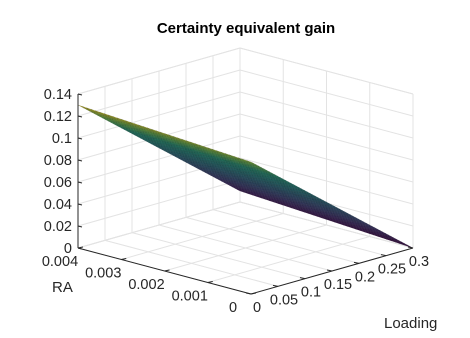 This screenshot has height=338, width=470. What do you see at coordinates (68, 249) in the screenshot?
I see `z-tick-label: 0` at bounding box center [68, 249].